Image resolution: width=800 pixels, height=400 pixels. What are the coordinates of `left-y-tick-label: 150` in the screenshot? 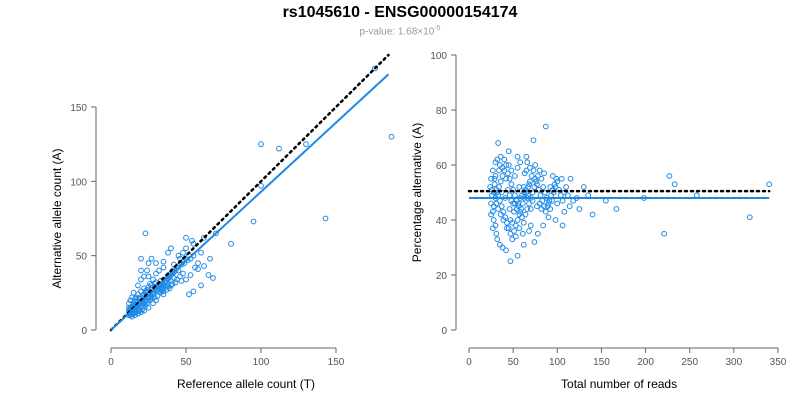 It's located at (78, 108).